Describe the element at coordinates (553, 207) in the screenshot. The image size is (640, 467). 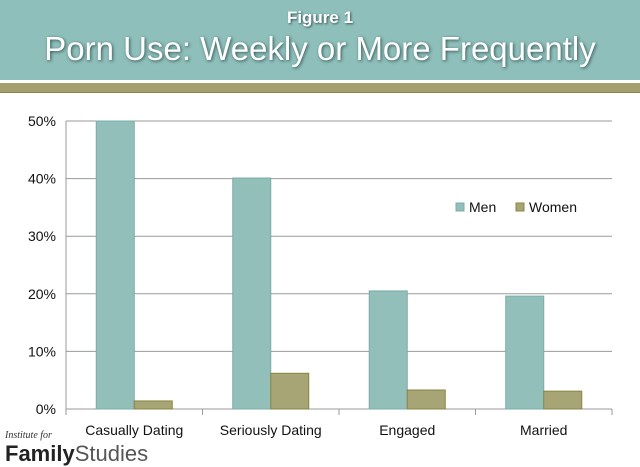
I see `legend-label: Women` at that location.